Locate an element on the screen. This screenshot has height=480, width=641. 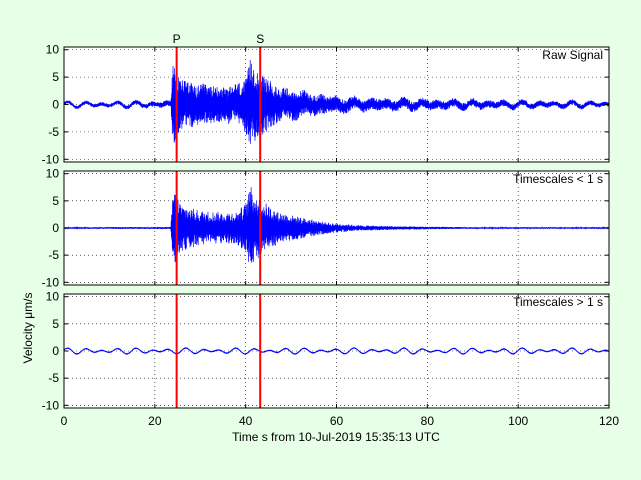
x-tick-label: 80 is located at coordinates (428, 421).